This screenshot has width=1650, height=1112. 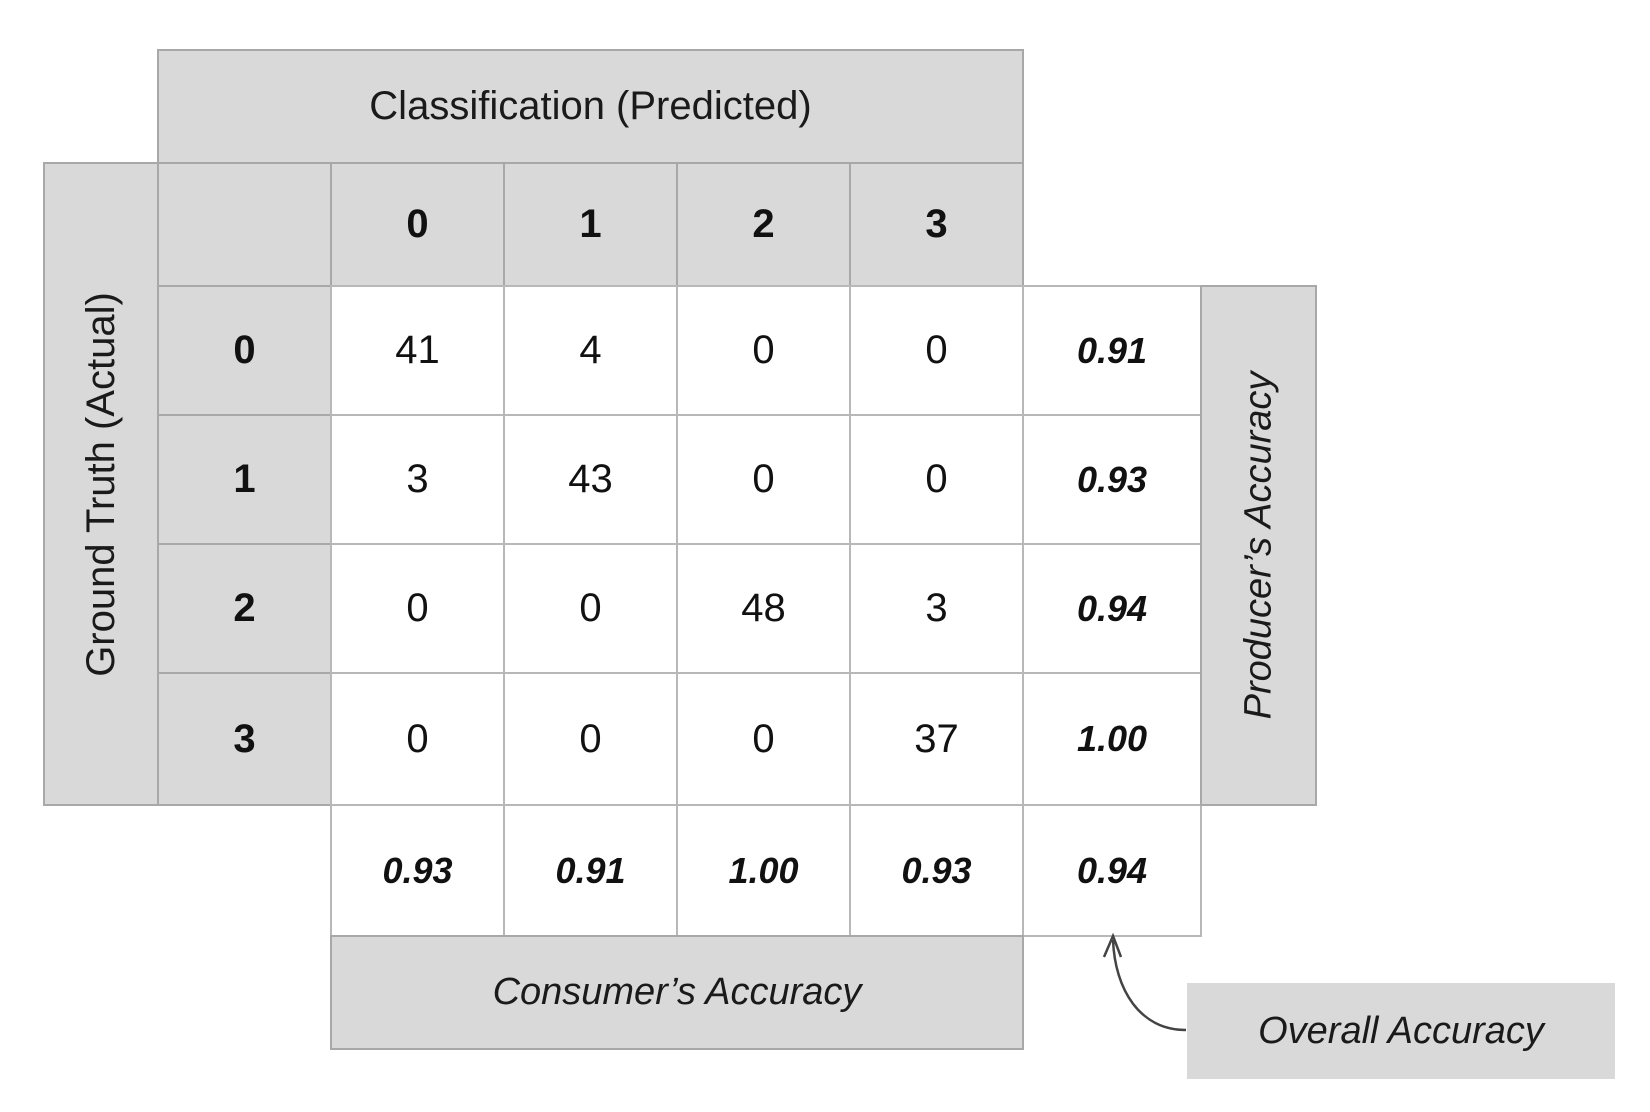 What do you see at coordinates (417, 739) in the screenshot?
I see `matrix-cell-3-0: 0` at bounding box center [417, 739].